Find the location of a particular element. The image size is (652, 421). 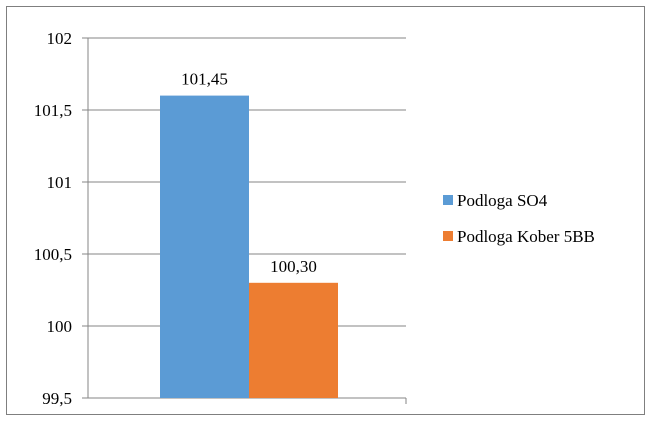

data-label-1: 101,45 is located at coordinates (204, 79).